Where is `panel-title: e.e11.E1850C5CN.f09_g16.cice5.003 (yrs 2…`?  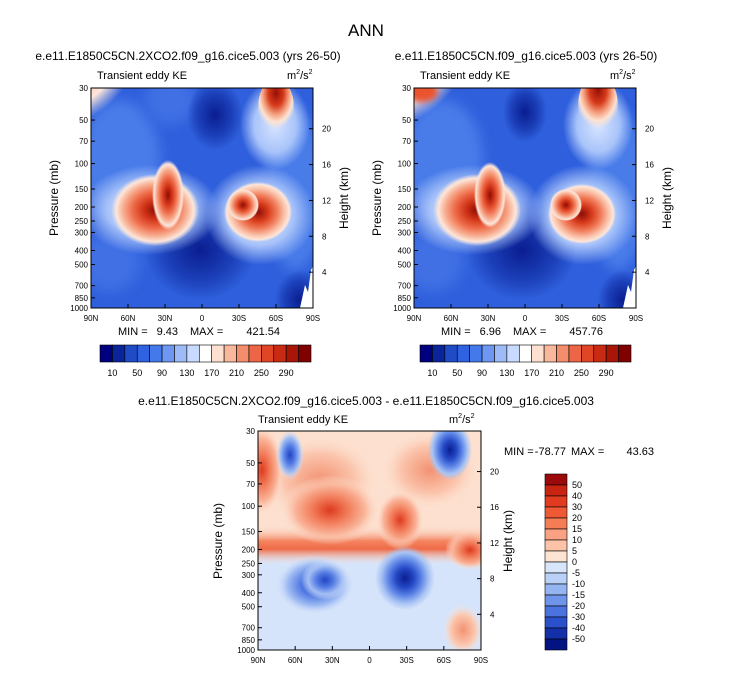
panel-title: e.e11.E1850C5CN.f09_g16.cice5.003 (yrs 2… is located at coordinates (526, 56).